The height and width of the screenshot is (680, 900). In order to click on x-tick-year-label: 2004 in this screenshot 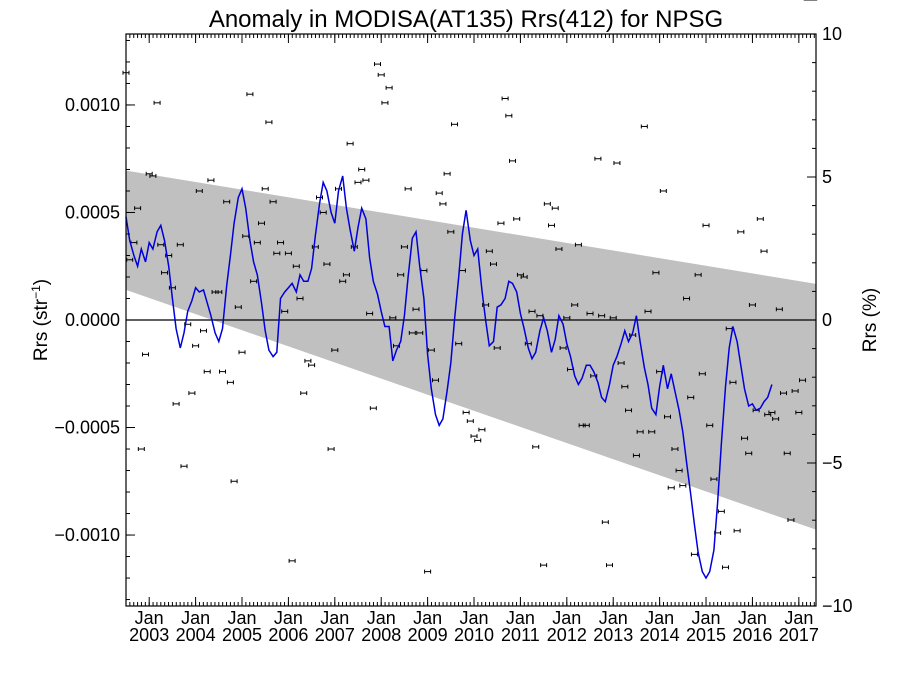, I will do `click(196, 635)`.